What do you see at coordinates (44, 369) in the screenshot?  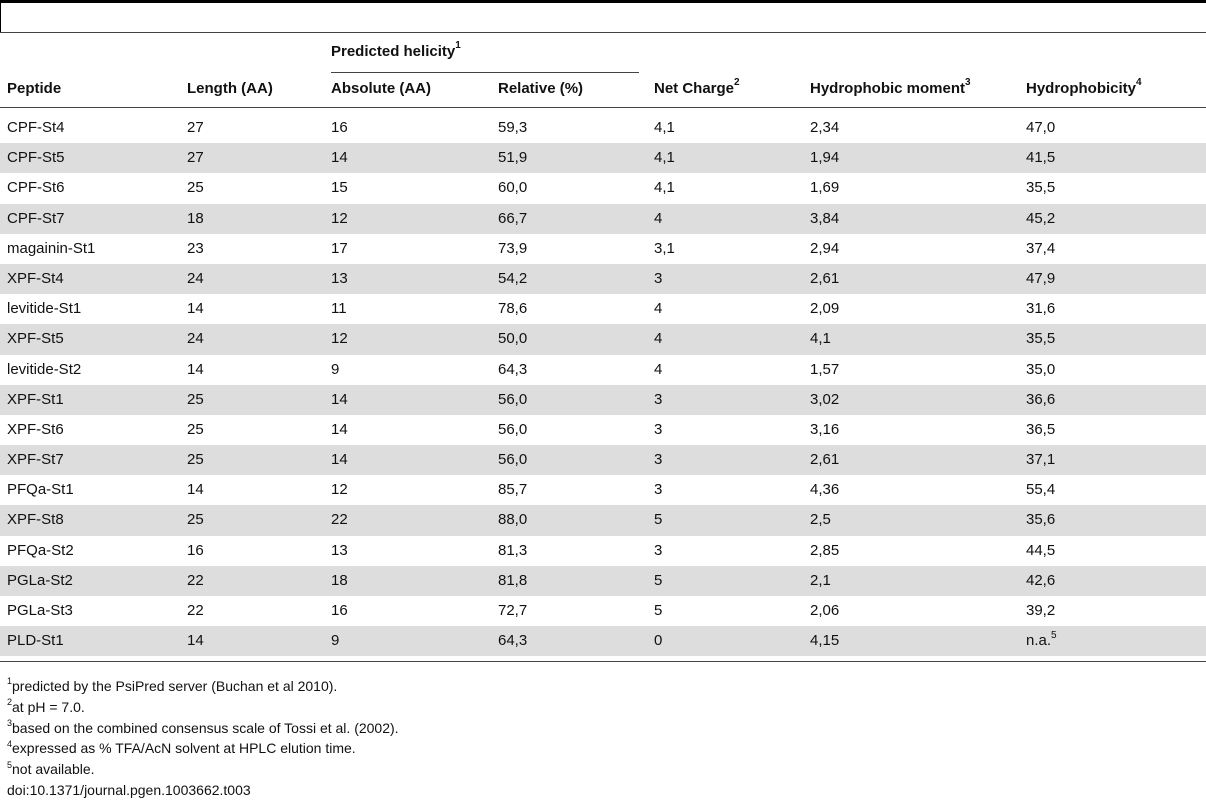 I see `cell-peptide: levitide-St2` at bounding box center [44, 369].